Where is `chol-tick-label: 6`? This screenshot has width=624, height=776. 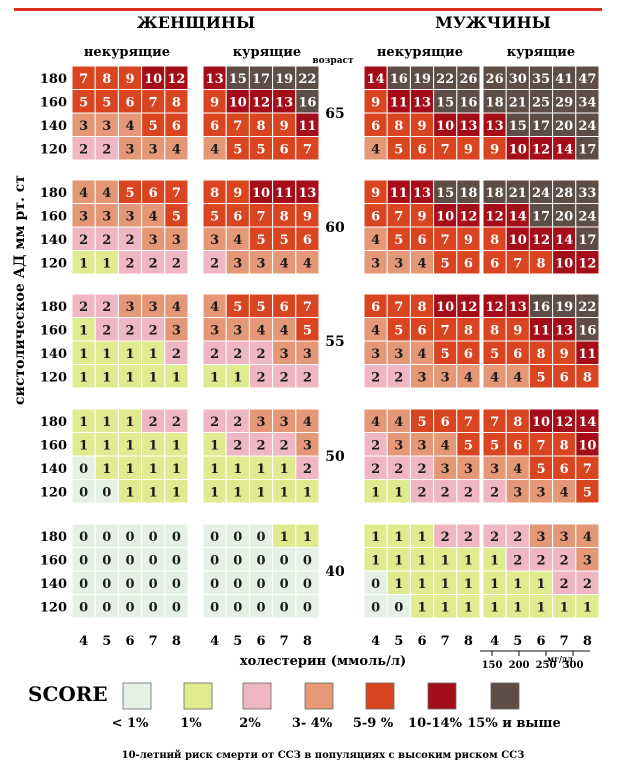 chol-tick-label: 6 is located at coordinates (260, 641).